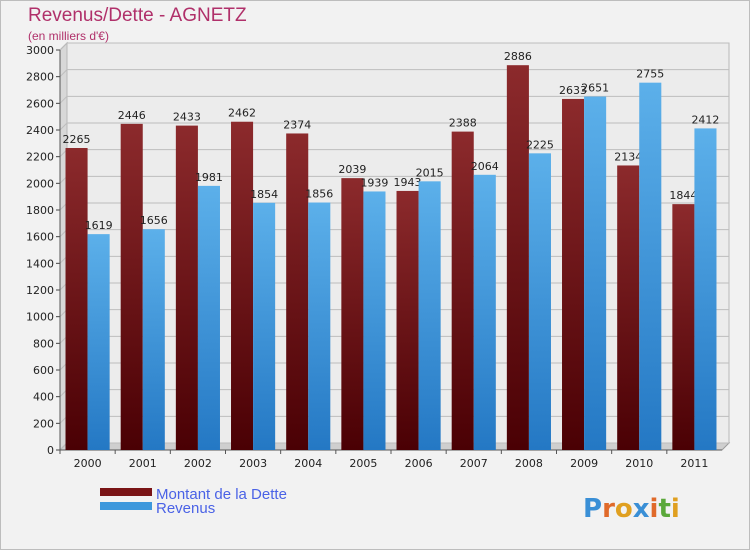 The width and height of the screenshot is (750, 550). Describe the element at coordinates (40, 157) in the screenshot. I see `y-tick-label: 2200` at that location.